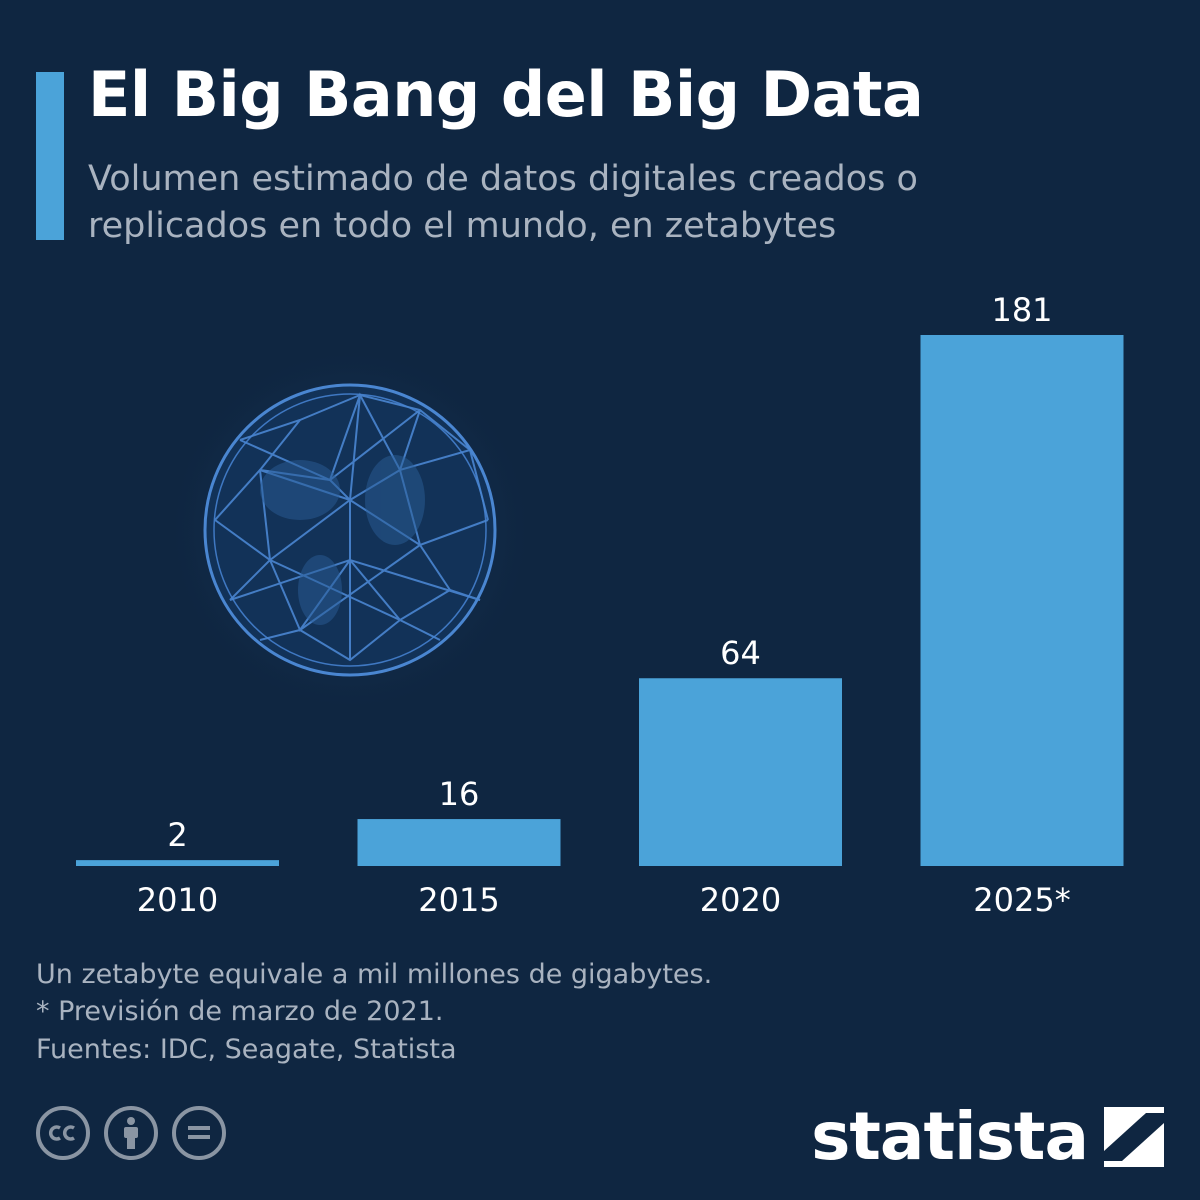  I want to click on globe-network-illustration, so click(350, 530).